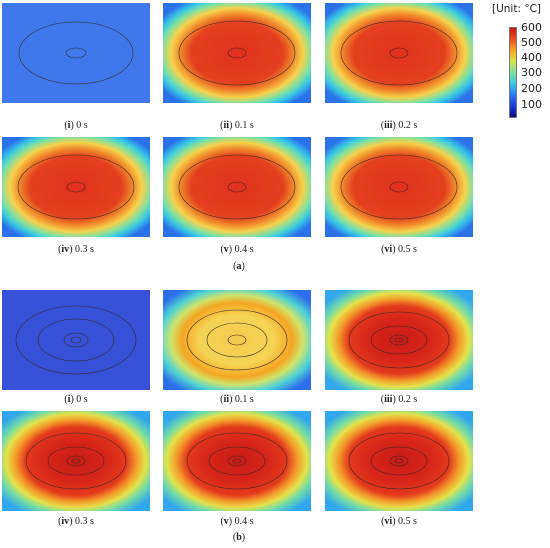 This screenshot has width=550, height=548. I want to click on thermal-map-b-v, so click(237, 461).